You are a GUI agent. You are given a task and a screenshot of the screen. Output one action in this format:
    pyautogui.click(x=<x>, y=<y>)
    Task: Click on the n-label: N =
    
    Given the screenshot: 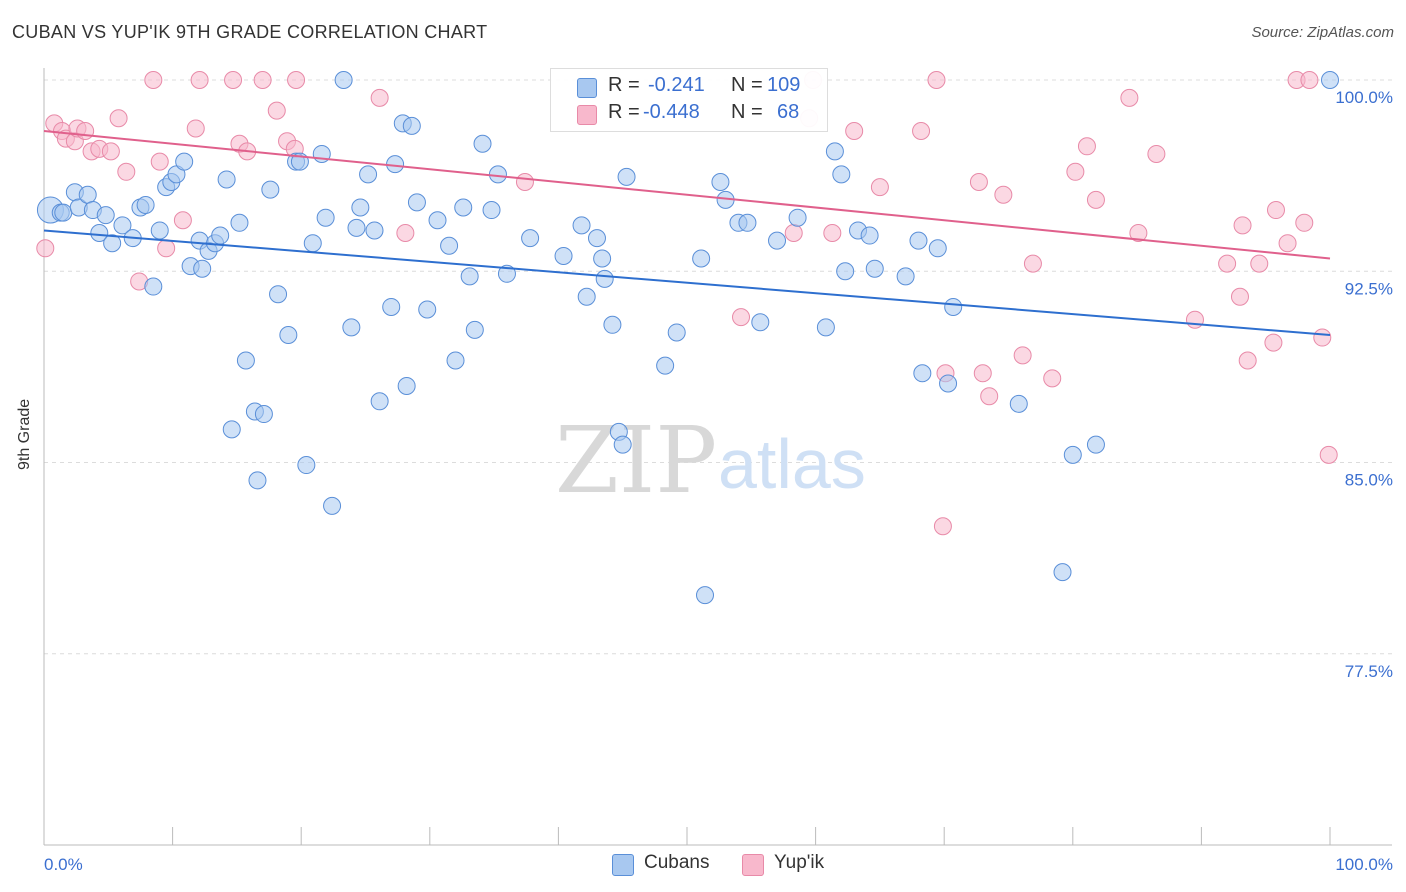 What is the action you would take?
    pyautogui.click(x=747, y=85)
    